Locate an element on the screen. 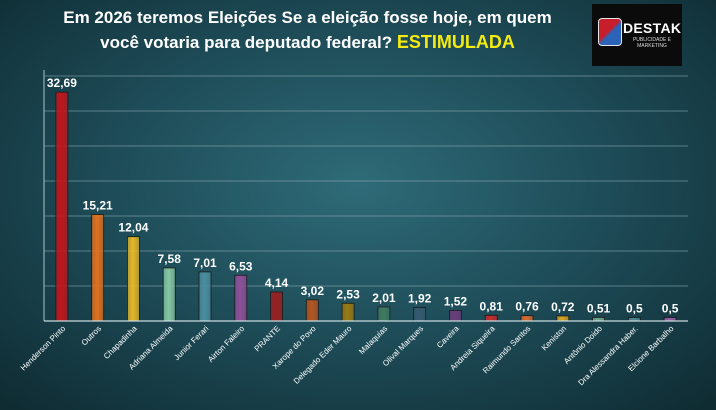  value-label-6: 4,14 is located at coordinates (277, 283).